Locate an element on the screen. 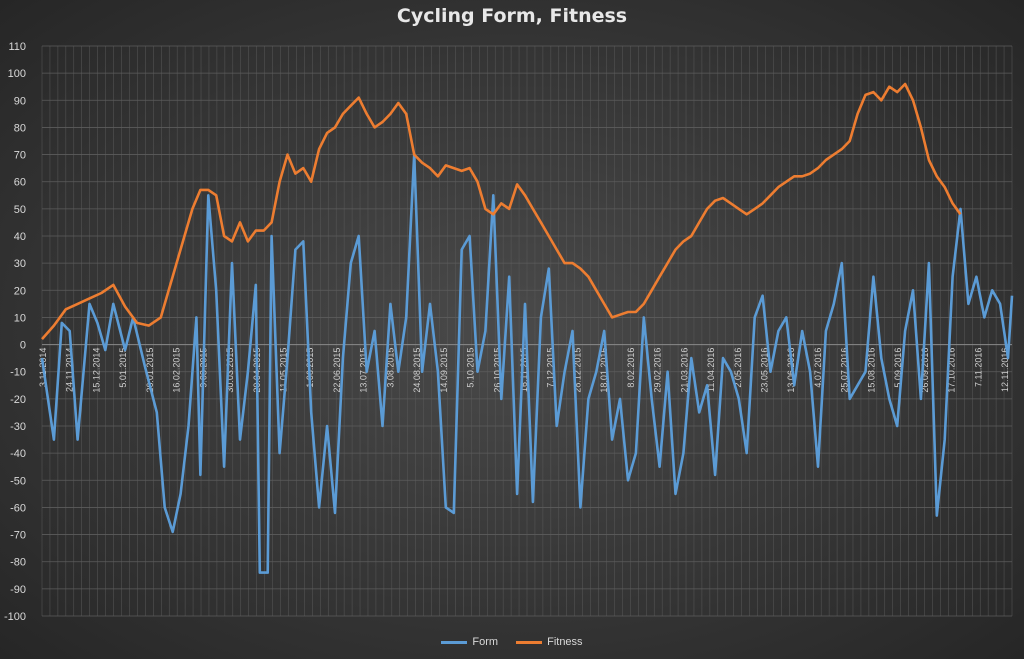  y-tick-label: -20 is located at coordinates (18, 400).